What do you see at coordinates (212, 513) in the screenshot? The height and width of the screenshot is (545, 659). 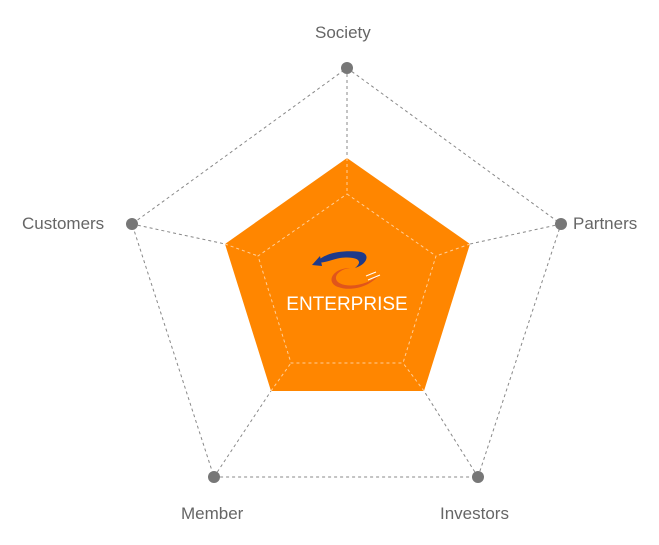 I see `node-member-label: Member` at bounding box center [212, 513].